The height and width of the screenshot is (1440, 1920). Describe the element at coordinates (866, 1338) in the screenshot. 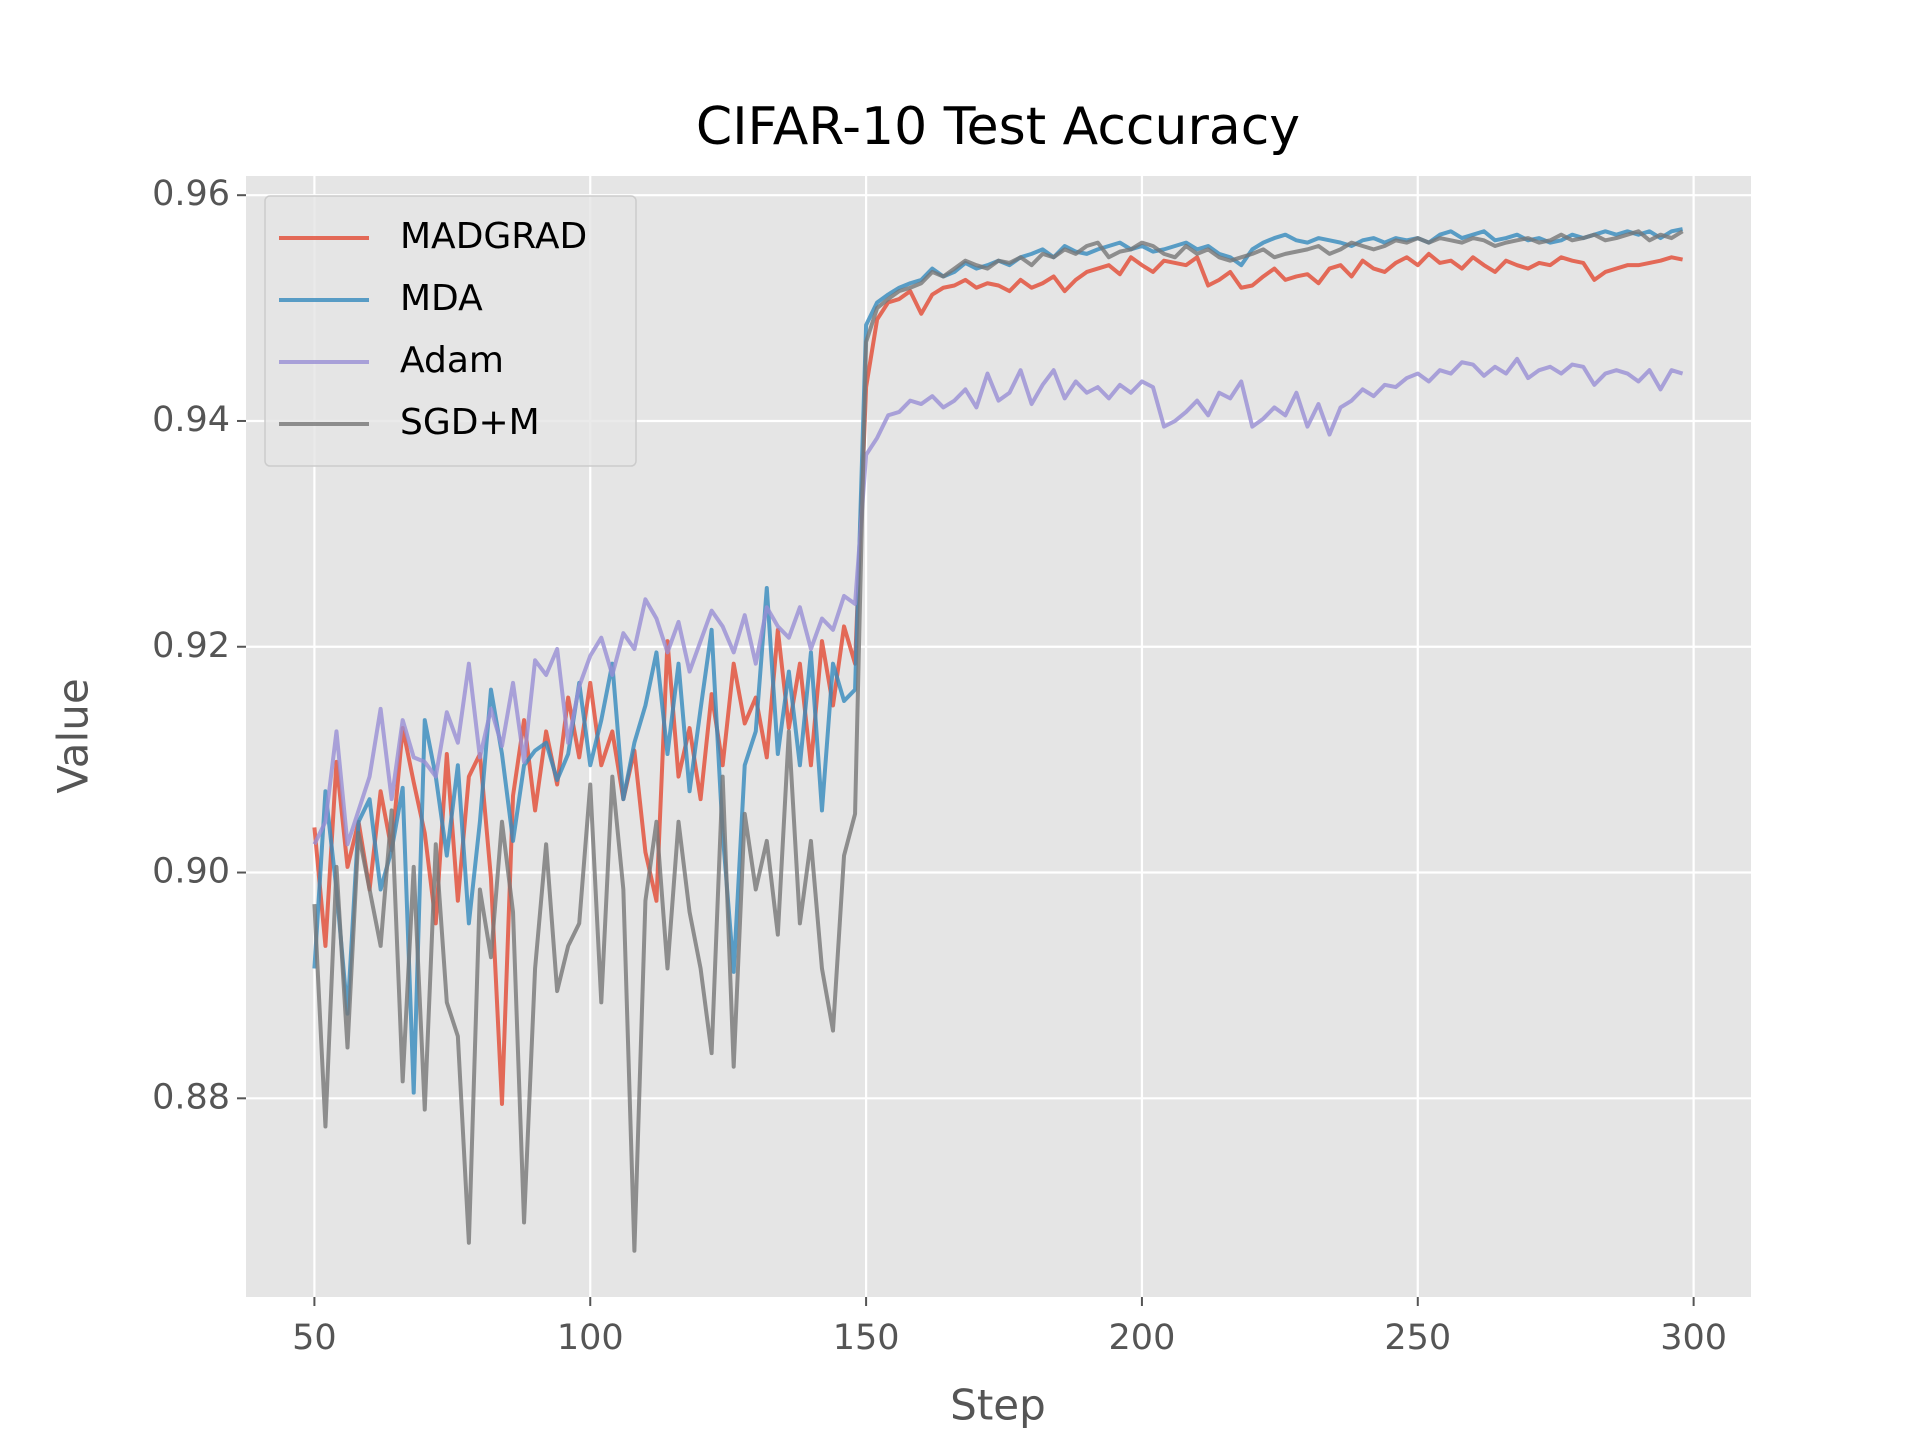

I see `x-tick-label: 150` at that location.